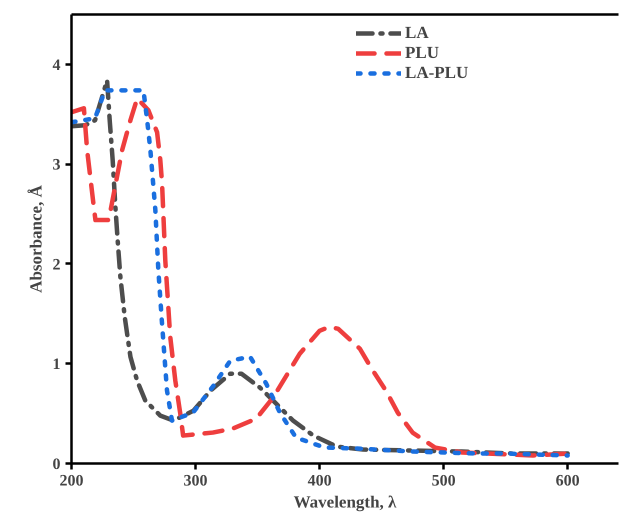  I want to click on x-tick-label: 600, so click(568, 481).